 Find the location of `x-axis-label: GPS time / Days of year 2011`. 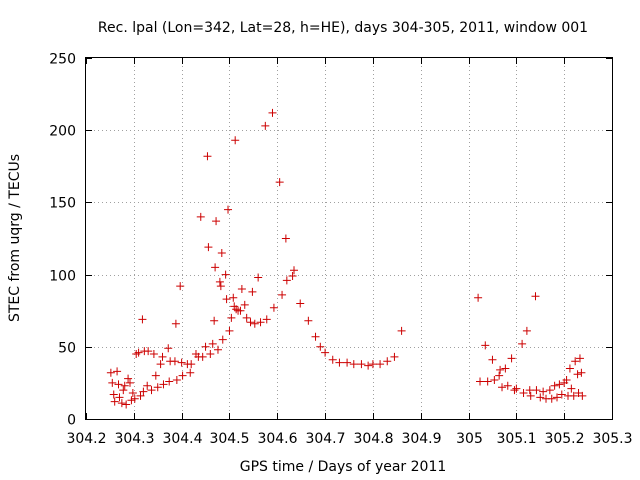

x-axis-label: GPS time / Days of year 2011 is located at coordinates (343, 467).